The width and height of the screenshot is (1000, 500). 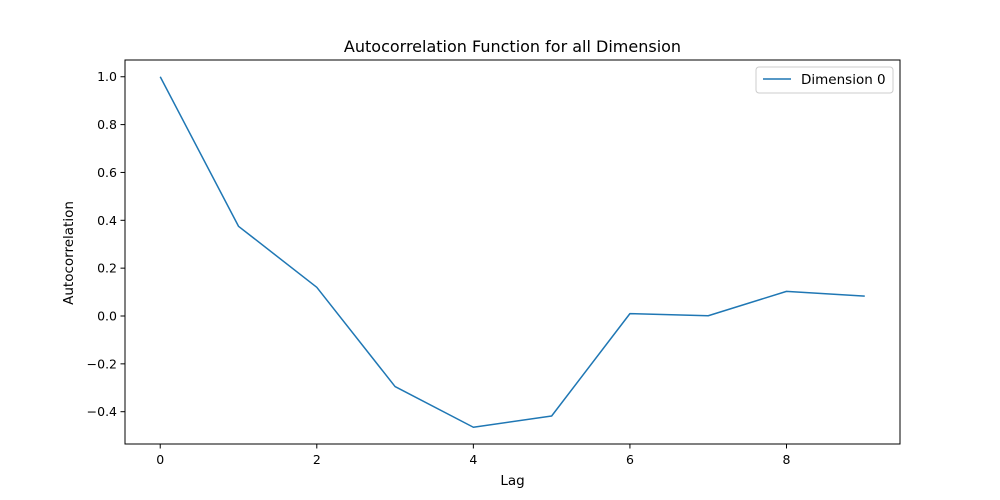 What do you see at coordinates (107, 220) in the screenshot?
I see `y-tick-label-4: 0.4` at bounding box center [107, 220].